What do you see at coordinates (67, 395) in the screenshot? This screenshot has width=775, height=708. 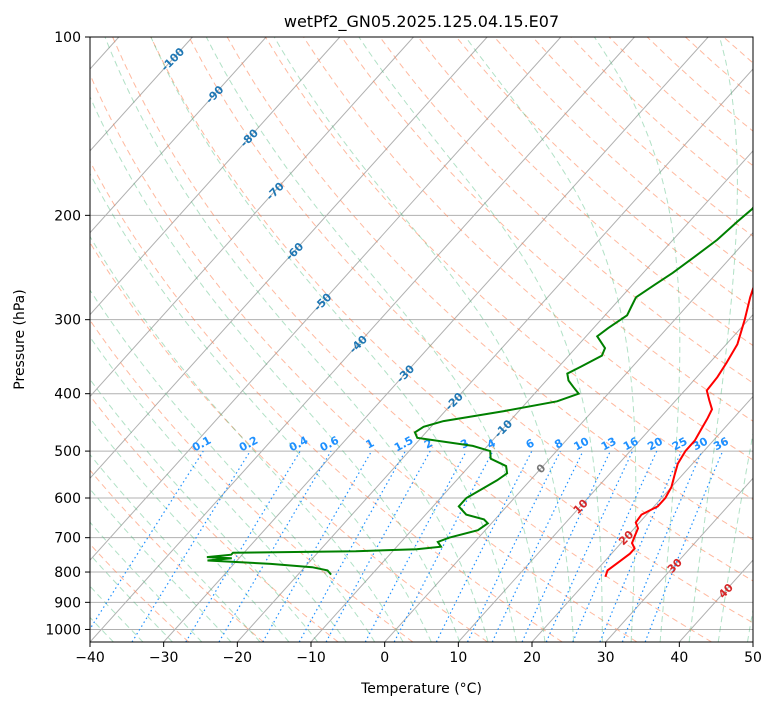 I see `y-tick-label: 400` at bounding box center [67, 395].